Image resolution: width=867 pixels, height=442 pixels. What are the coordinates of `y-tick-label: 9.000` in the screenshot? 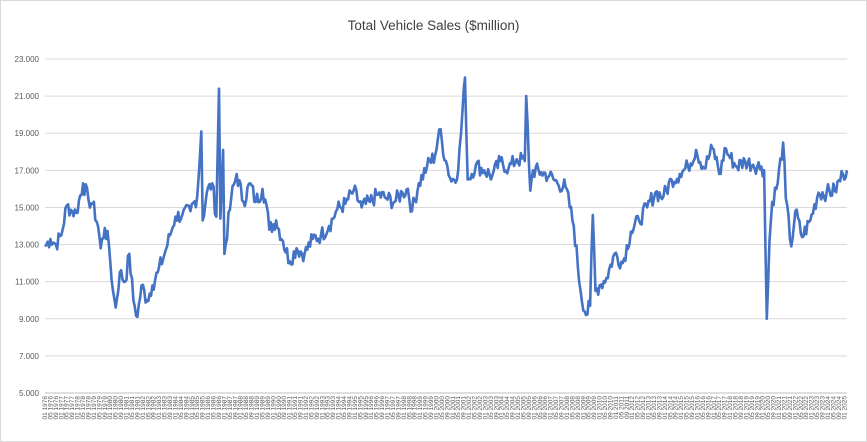 It's located at (29, 319).